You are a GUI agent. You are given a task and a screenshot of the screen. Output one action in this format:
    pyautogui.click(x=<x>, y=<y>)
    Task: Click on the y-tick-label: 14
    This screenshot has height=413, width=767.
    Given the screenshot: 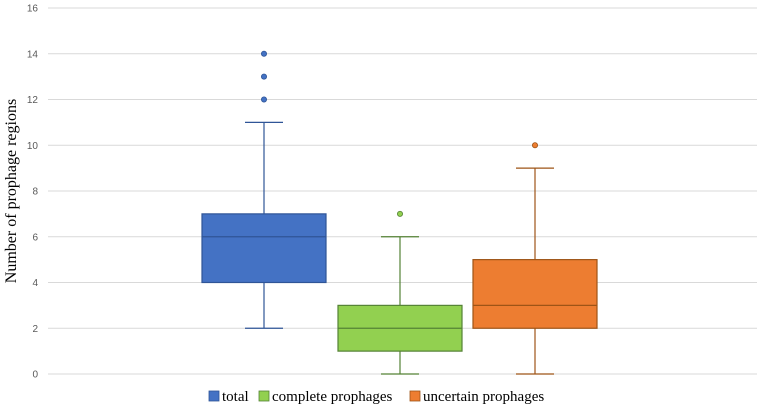 What is the action you would take?
    pyautogui.click(x=33, y=54)
    